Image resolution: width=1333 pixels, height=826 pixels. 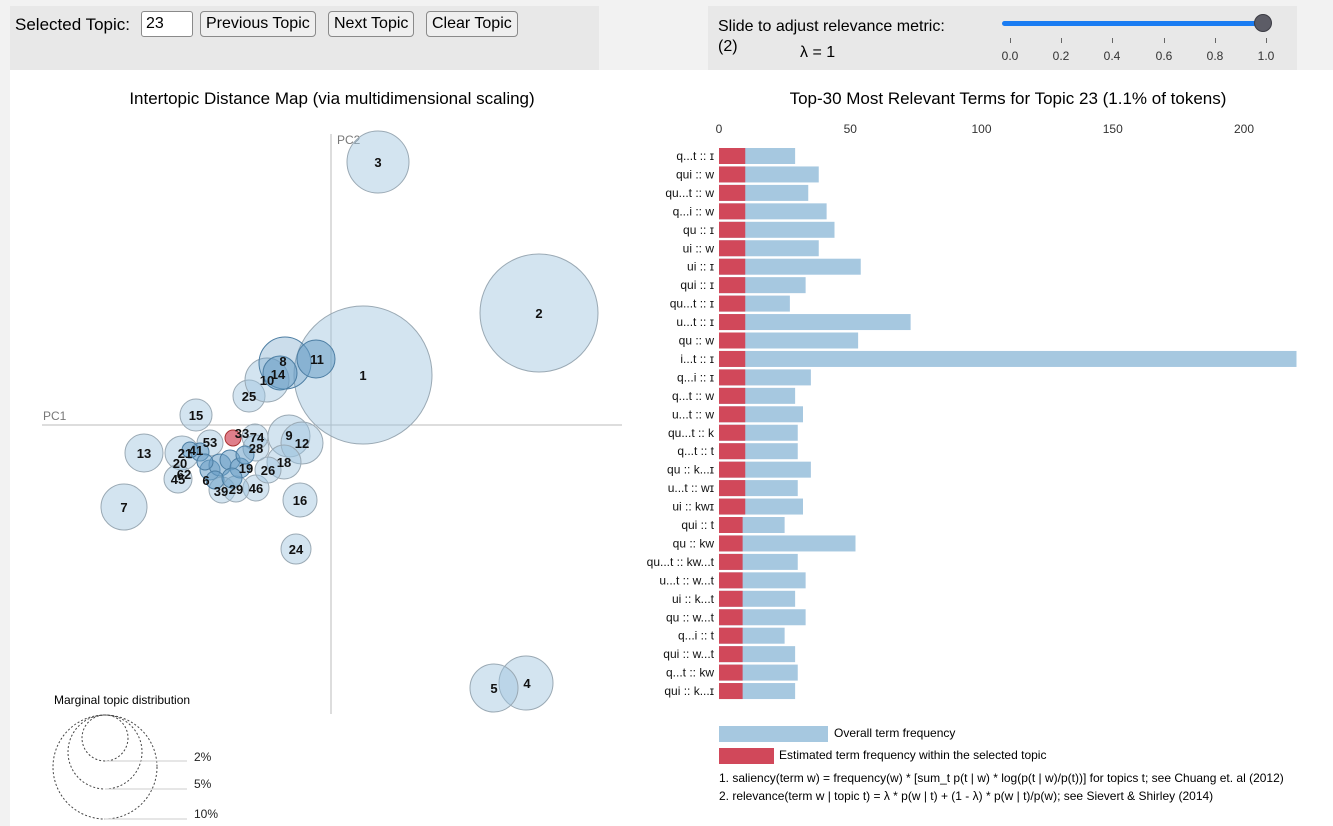 I want to click on topic-circle-g, so click(x=245, y=455).